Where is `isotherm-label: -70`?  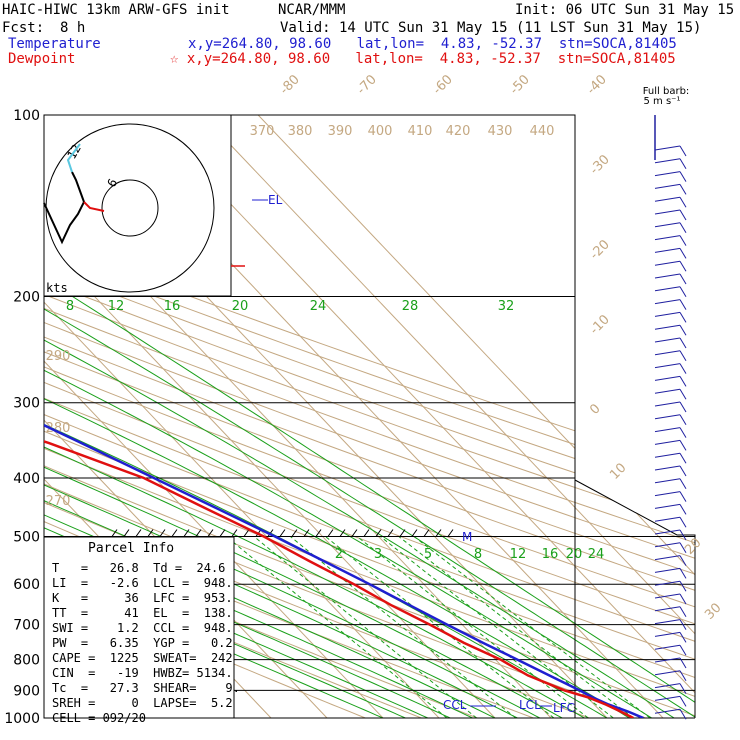 isotherm-label: -70 is located at coordinates (367, 85).